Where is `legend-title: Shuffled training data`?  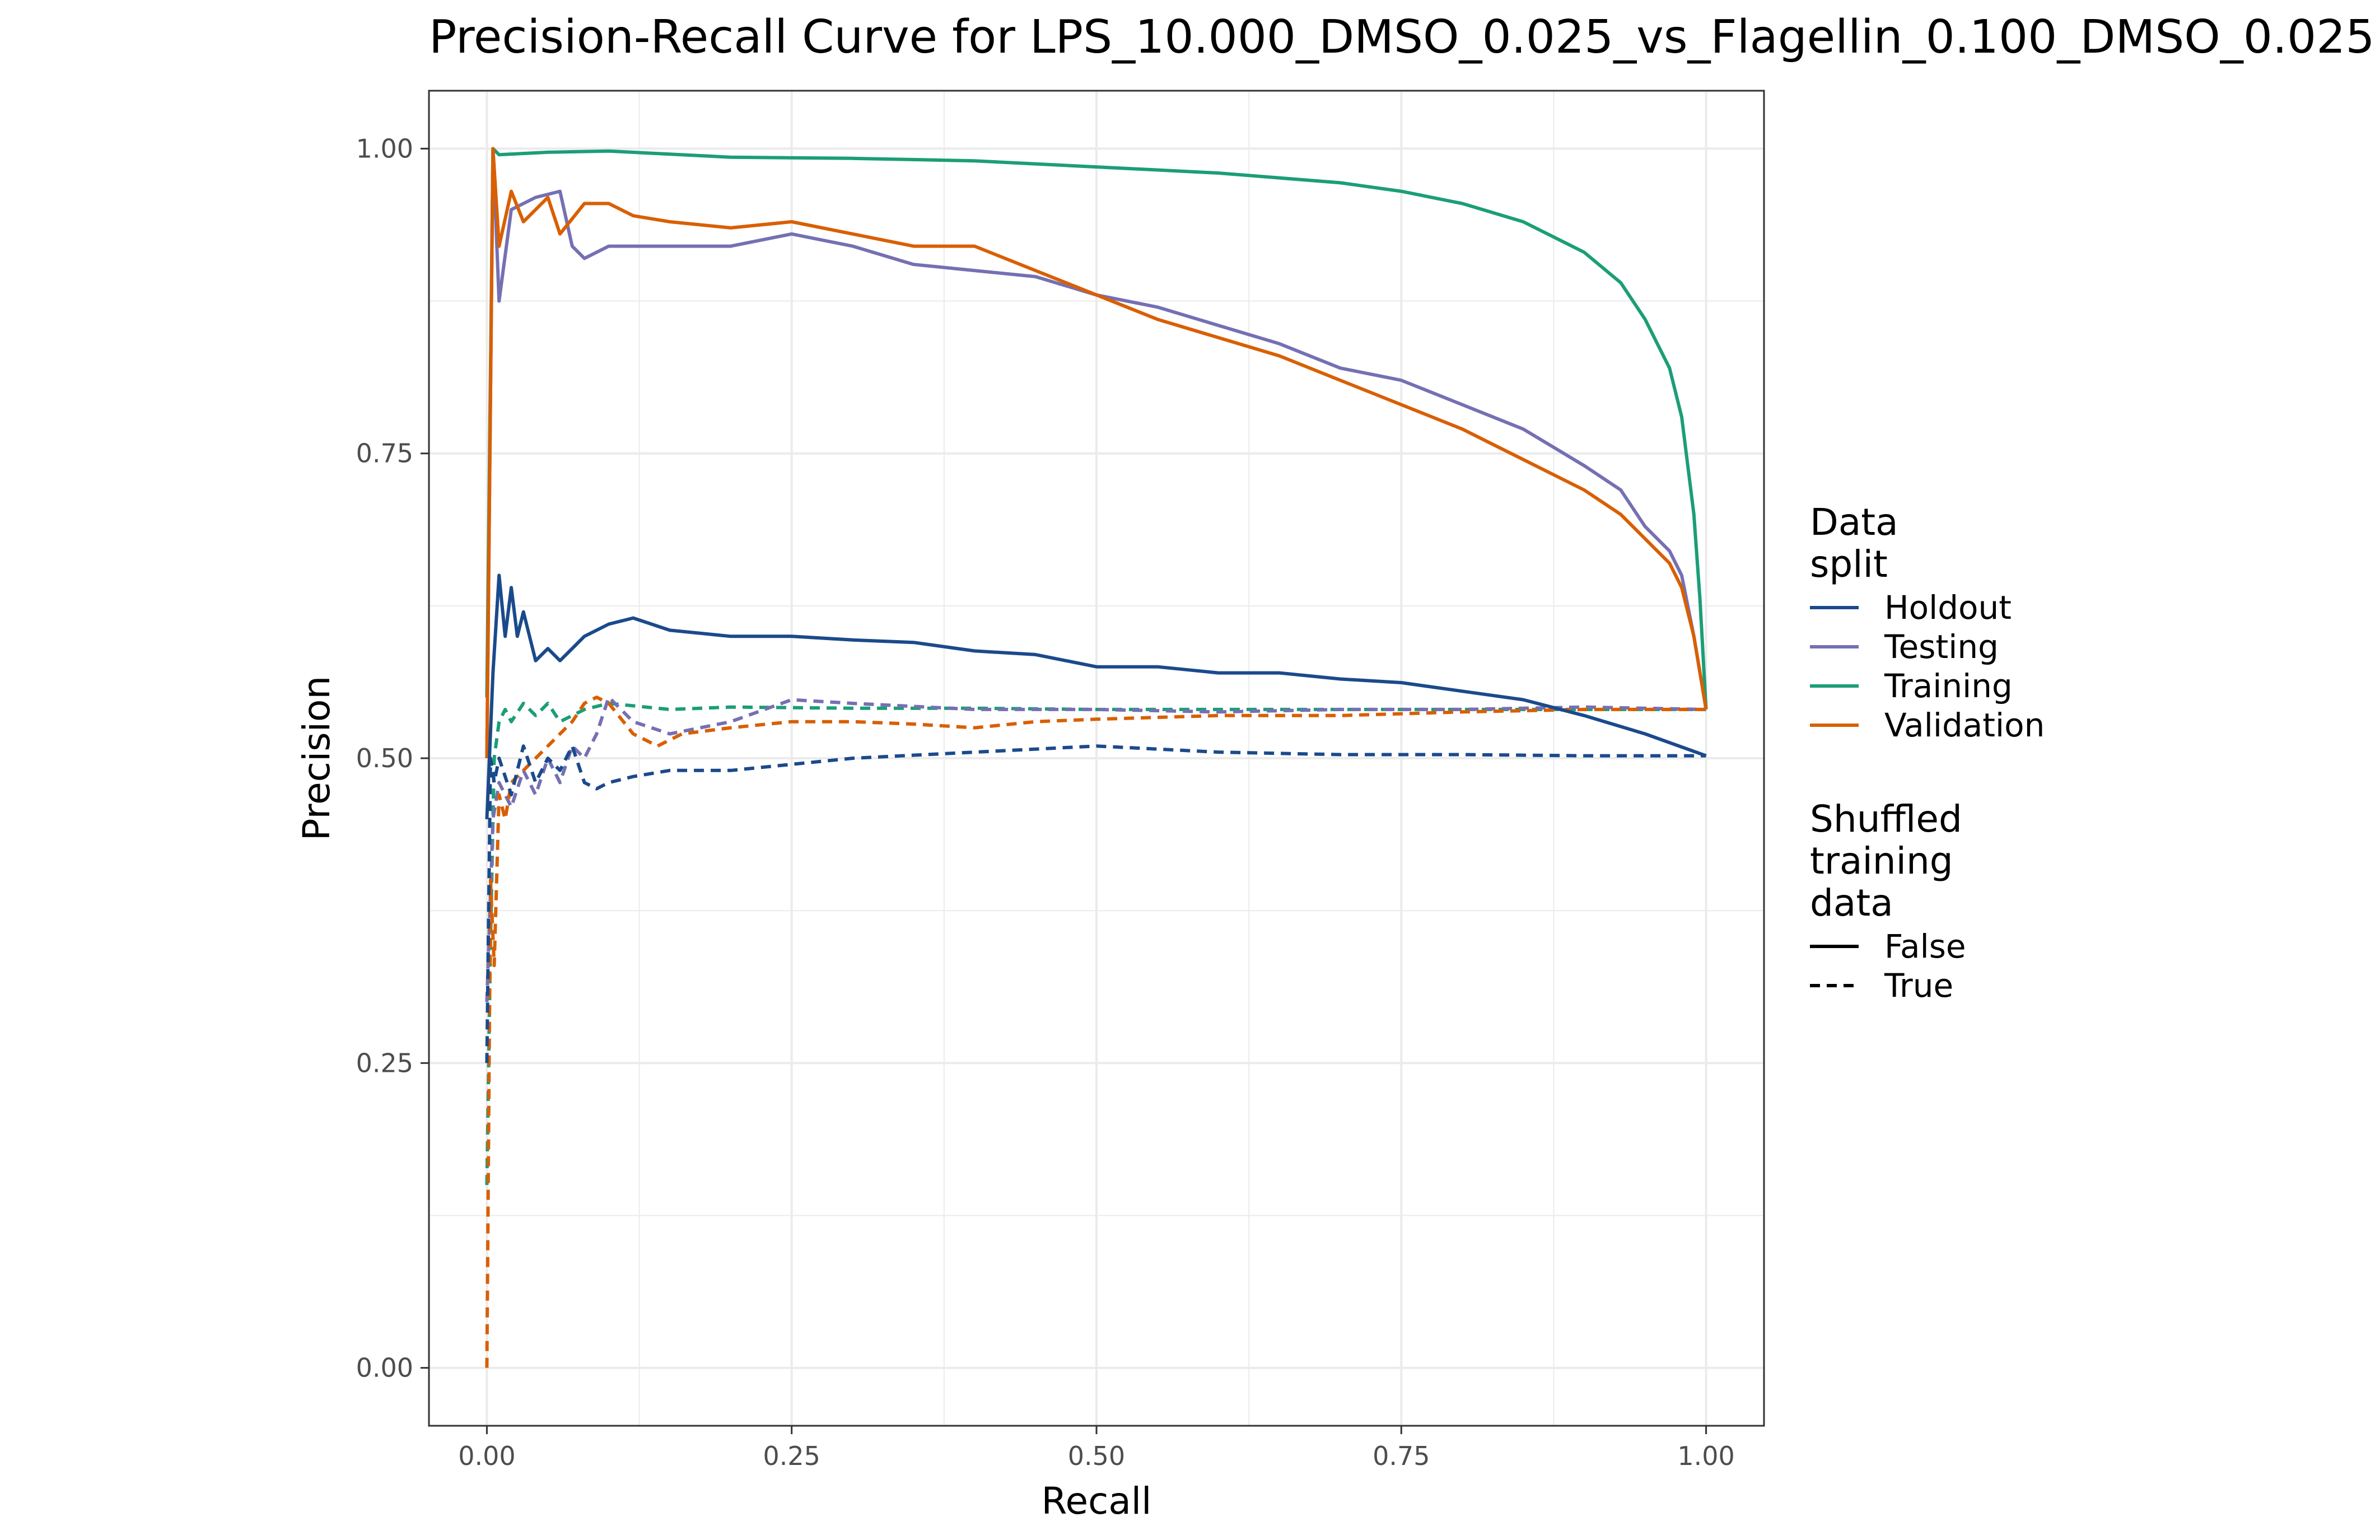 legend-title: Shuffled training data is located at coordinates (1886, 861).